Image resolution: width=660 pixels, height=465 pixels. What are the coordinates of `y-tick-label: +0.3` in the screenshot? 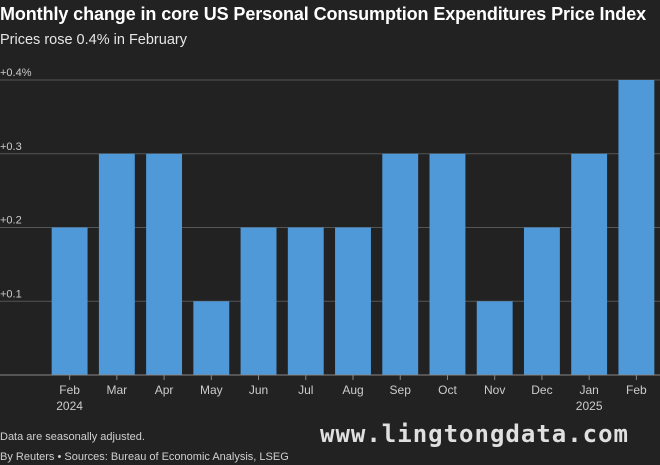 It's located at (11, 147).